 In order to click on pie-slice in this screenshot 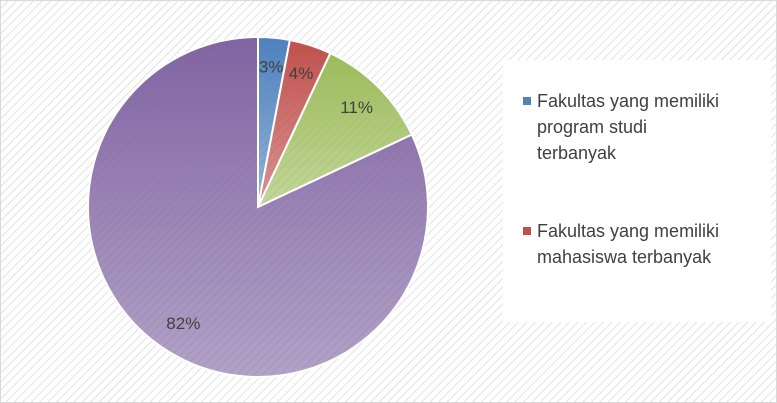, I will do `click(334, 130)`.